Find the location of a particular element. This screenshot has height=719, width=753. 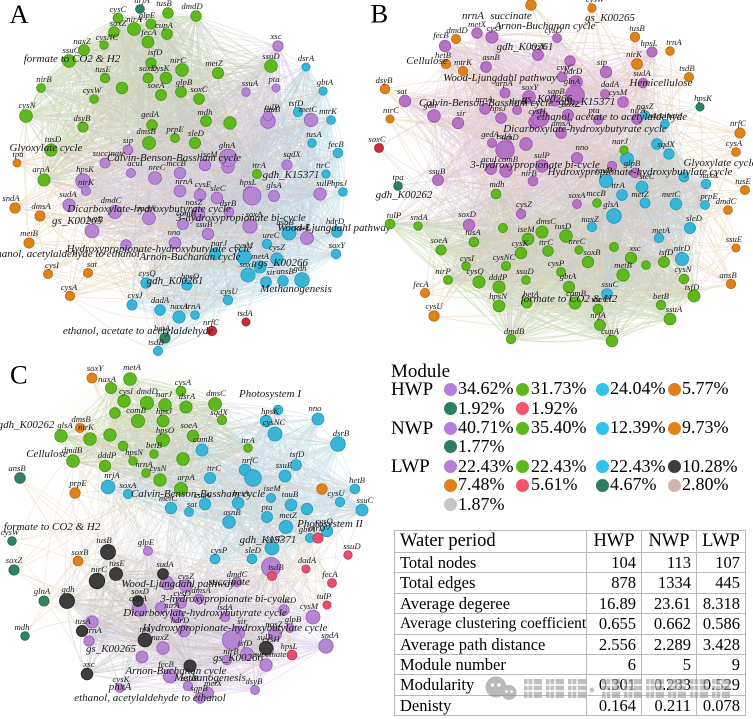

svg-text: naxZ is located at coordinates (82, 41).